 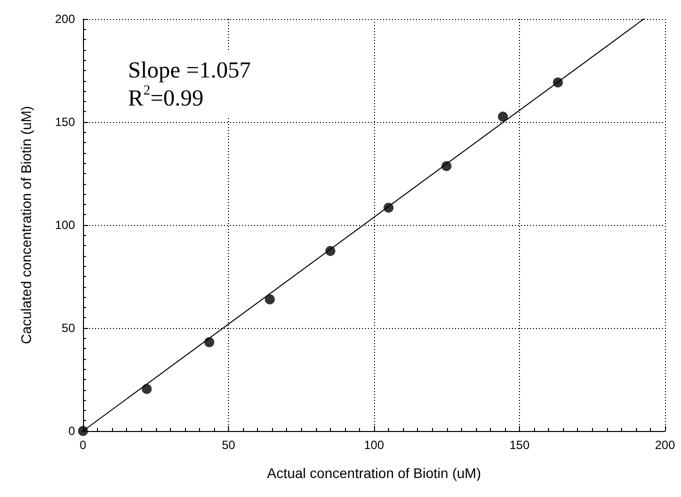 What do you see at coordinates (83, 445) in the screenshot?
I see `x-tick-label: 0` at bounding box center [83, 445].